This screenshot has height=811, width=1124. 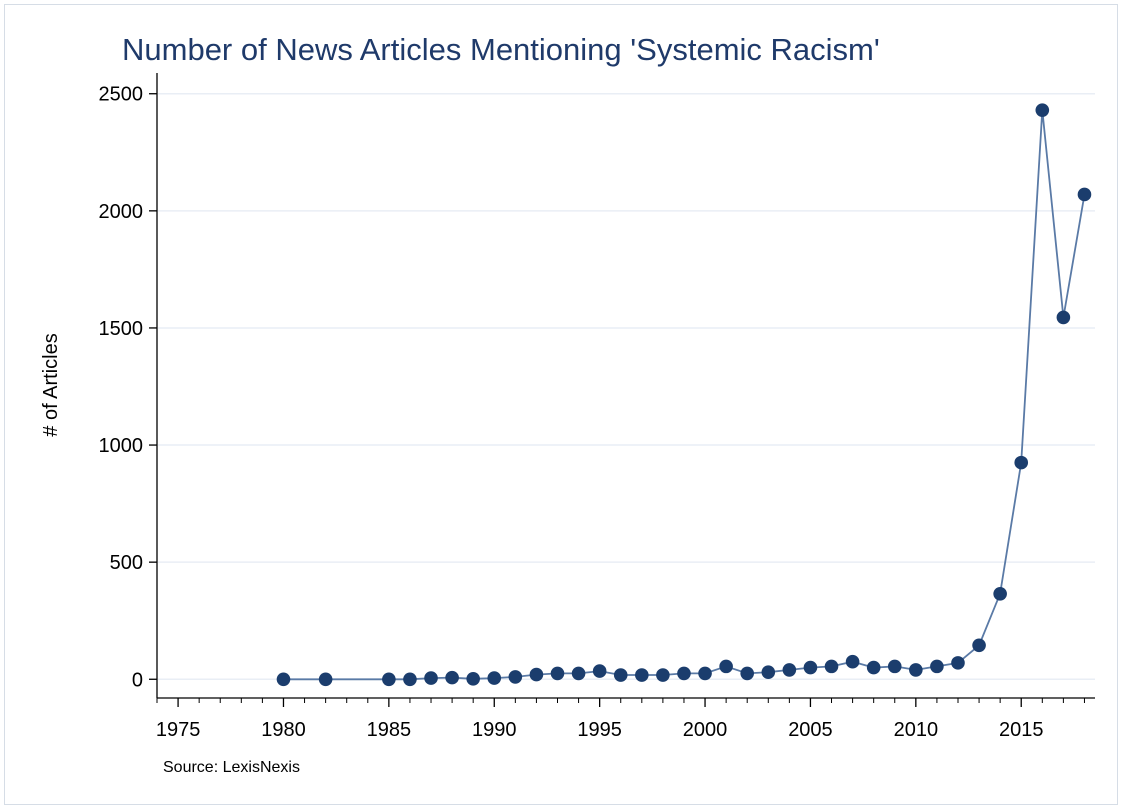 I want to click on data-point-2008, so click(x=873, y=667).